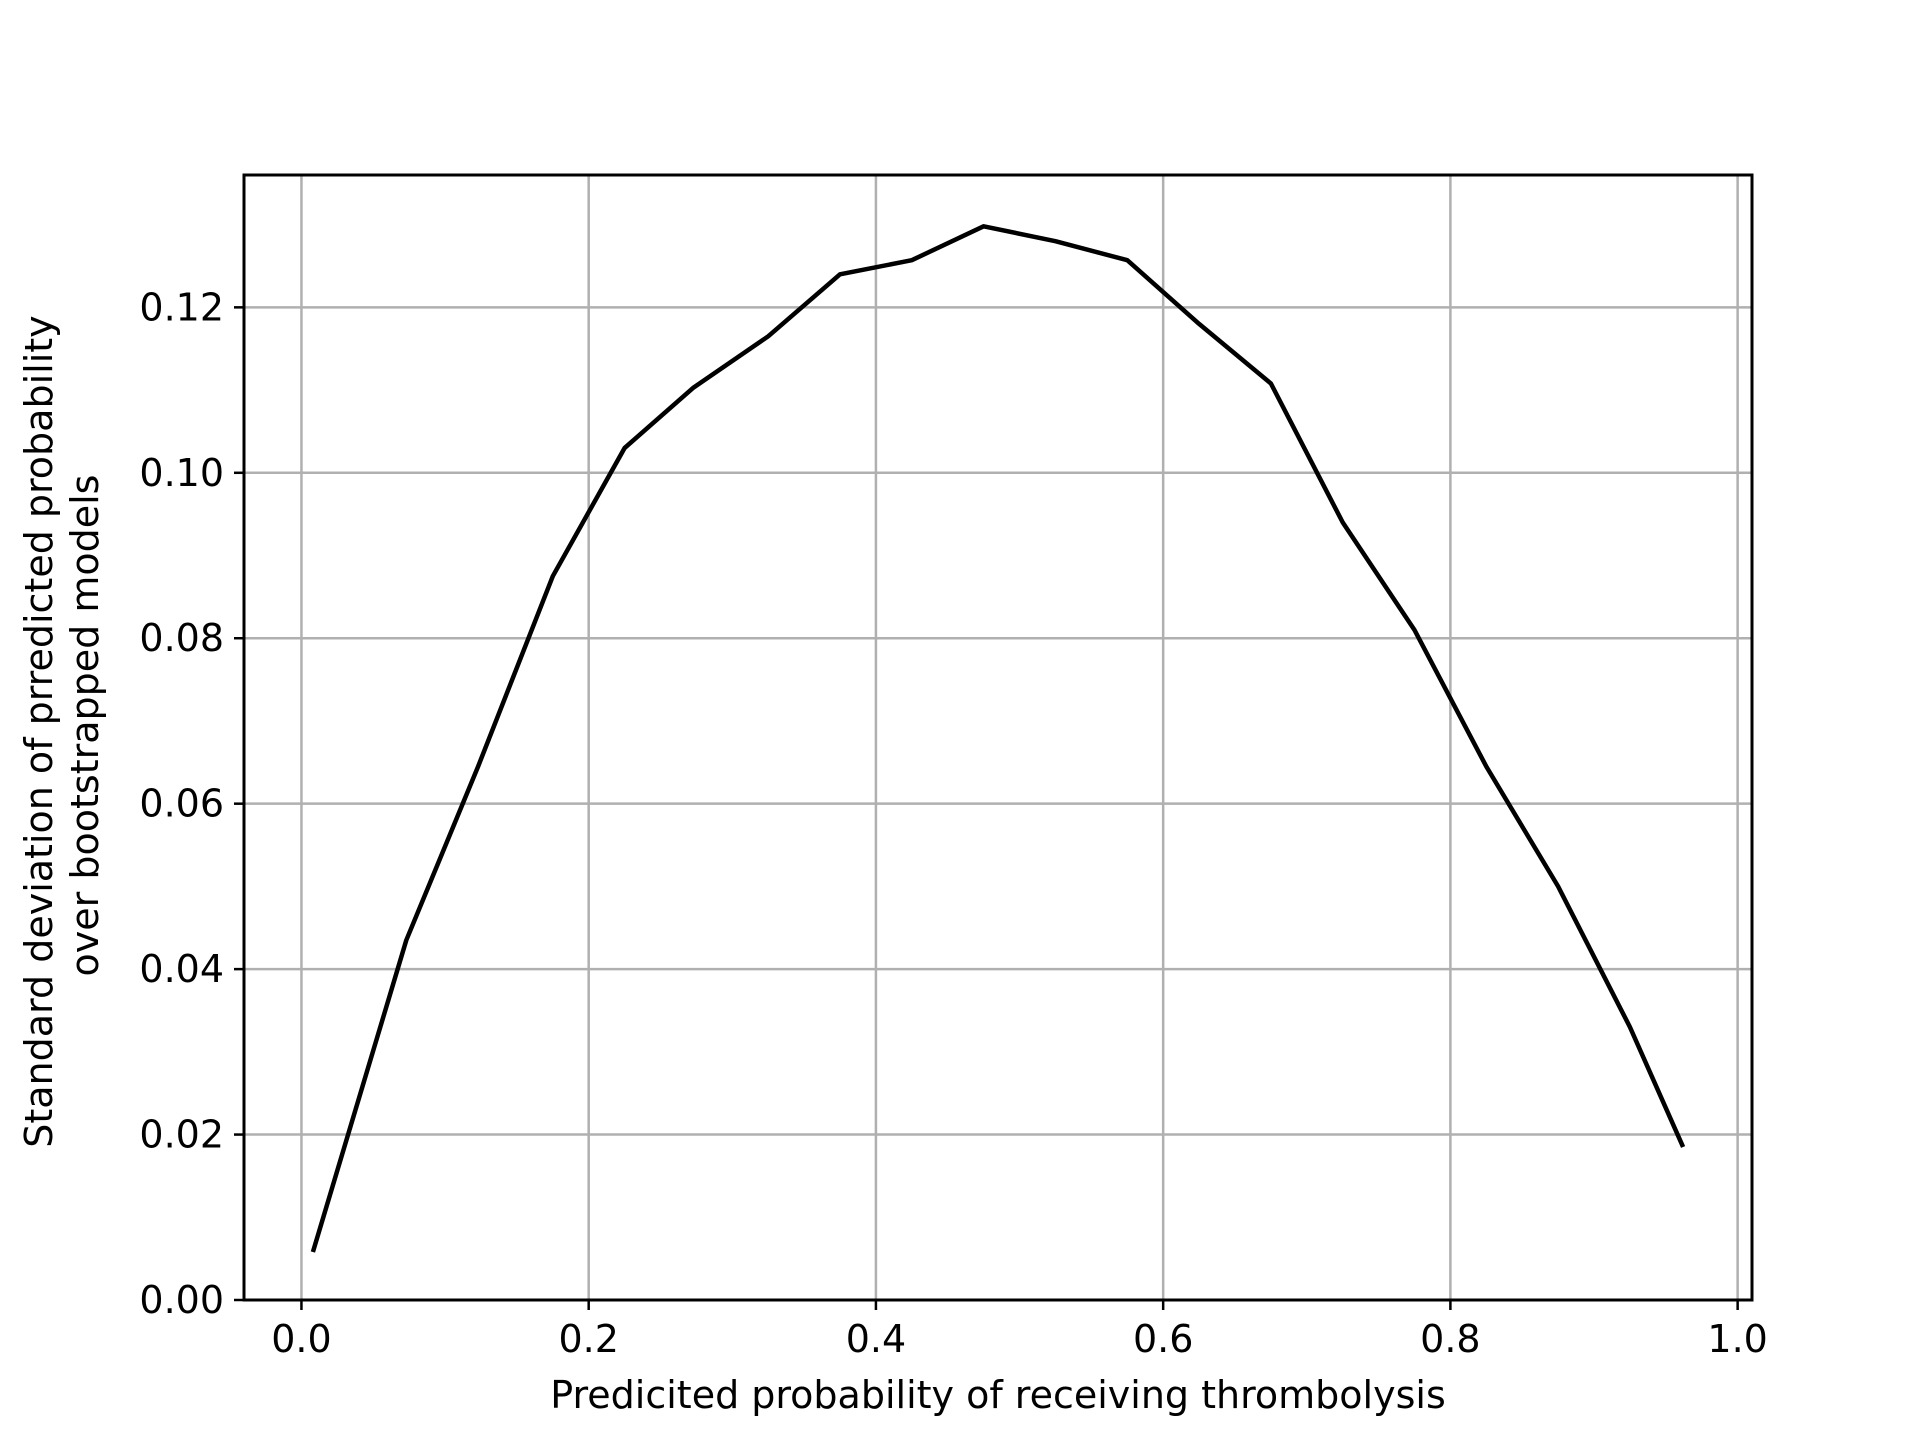 The image size is (1920, 1440). Describe the element at coordinates (181, 804) in the screenshot. I see `y-tick-label: 0.06` at that location.